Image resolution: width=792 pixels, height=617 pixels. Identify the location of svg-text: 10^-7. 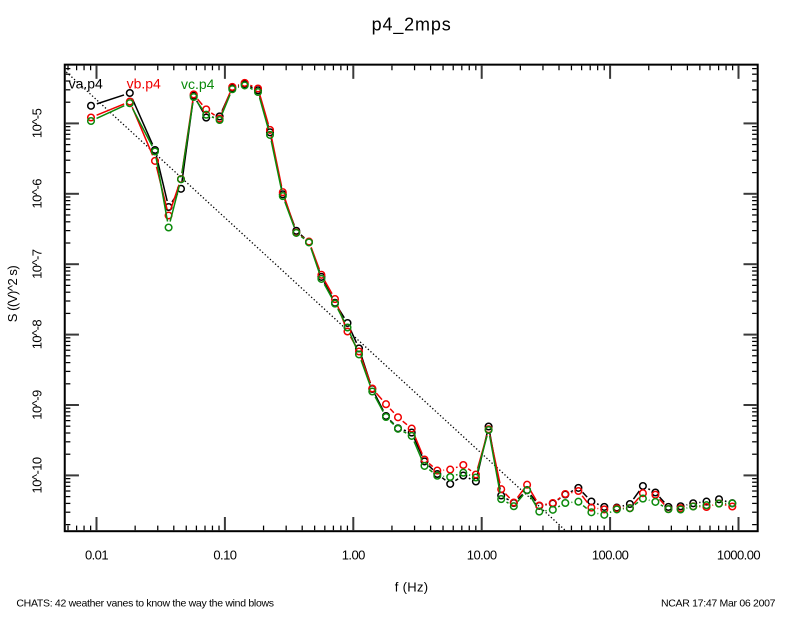
(37, 264).